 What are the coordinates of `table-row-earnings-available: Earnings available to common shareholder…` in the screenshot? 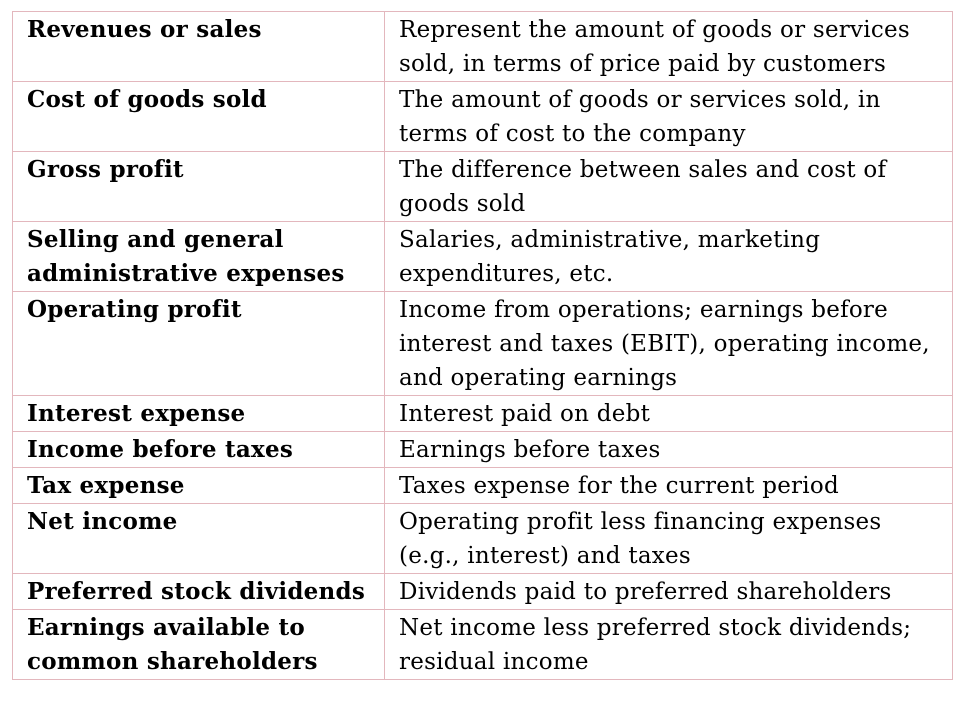 It's located at (482, 644).